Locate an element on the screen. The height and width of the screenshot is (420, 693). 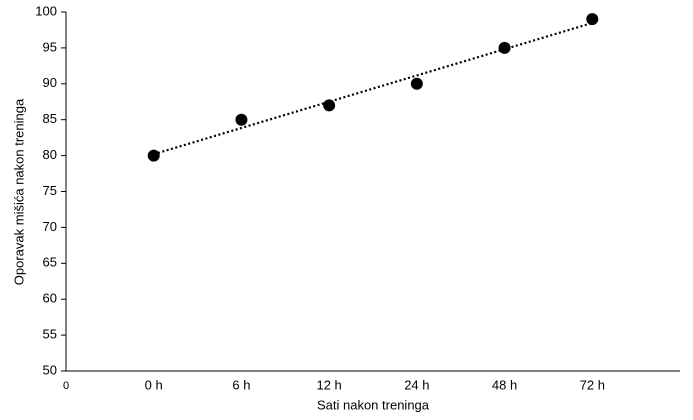
y-tick-label: 95 is located at coordinates (50, 46).